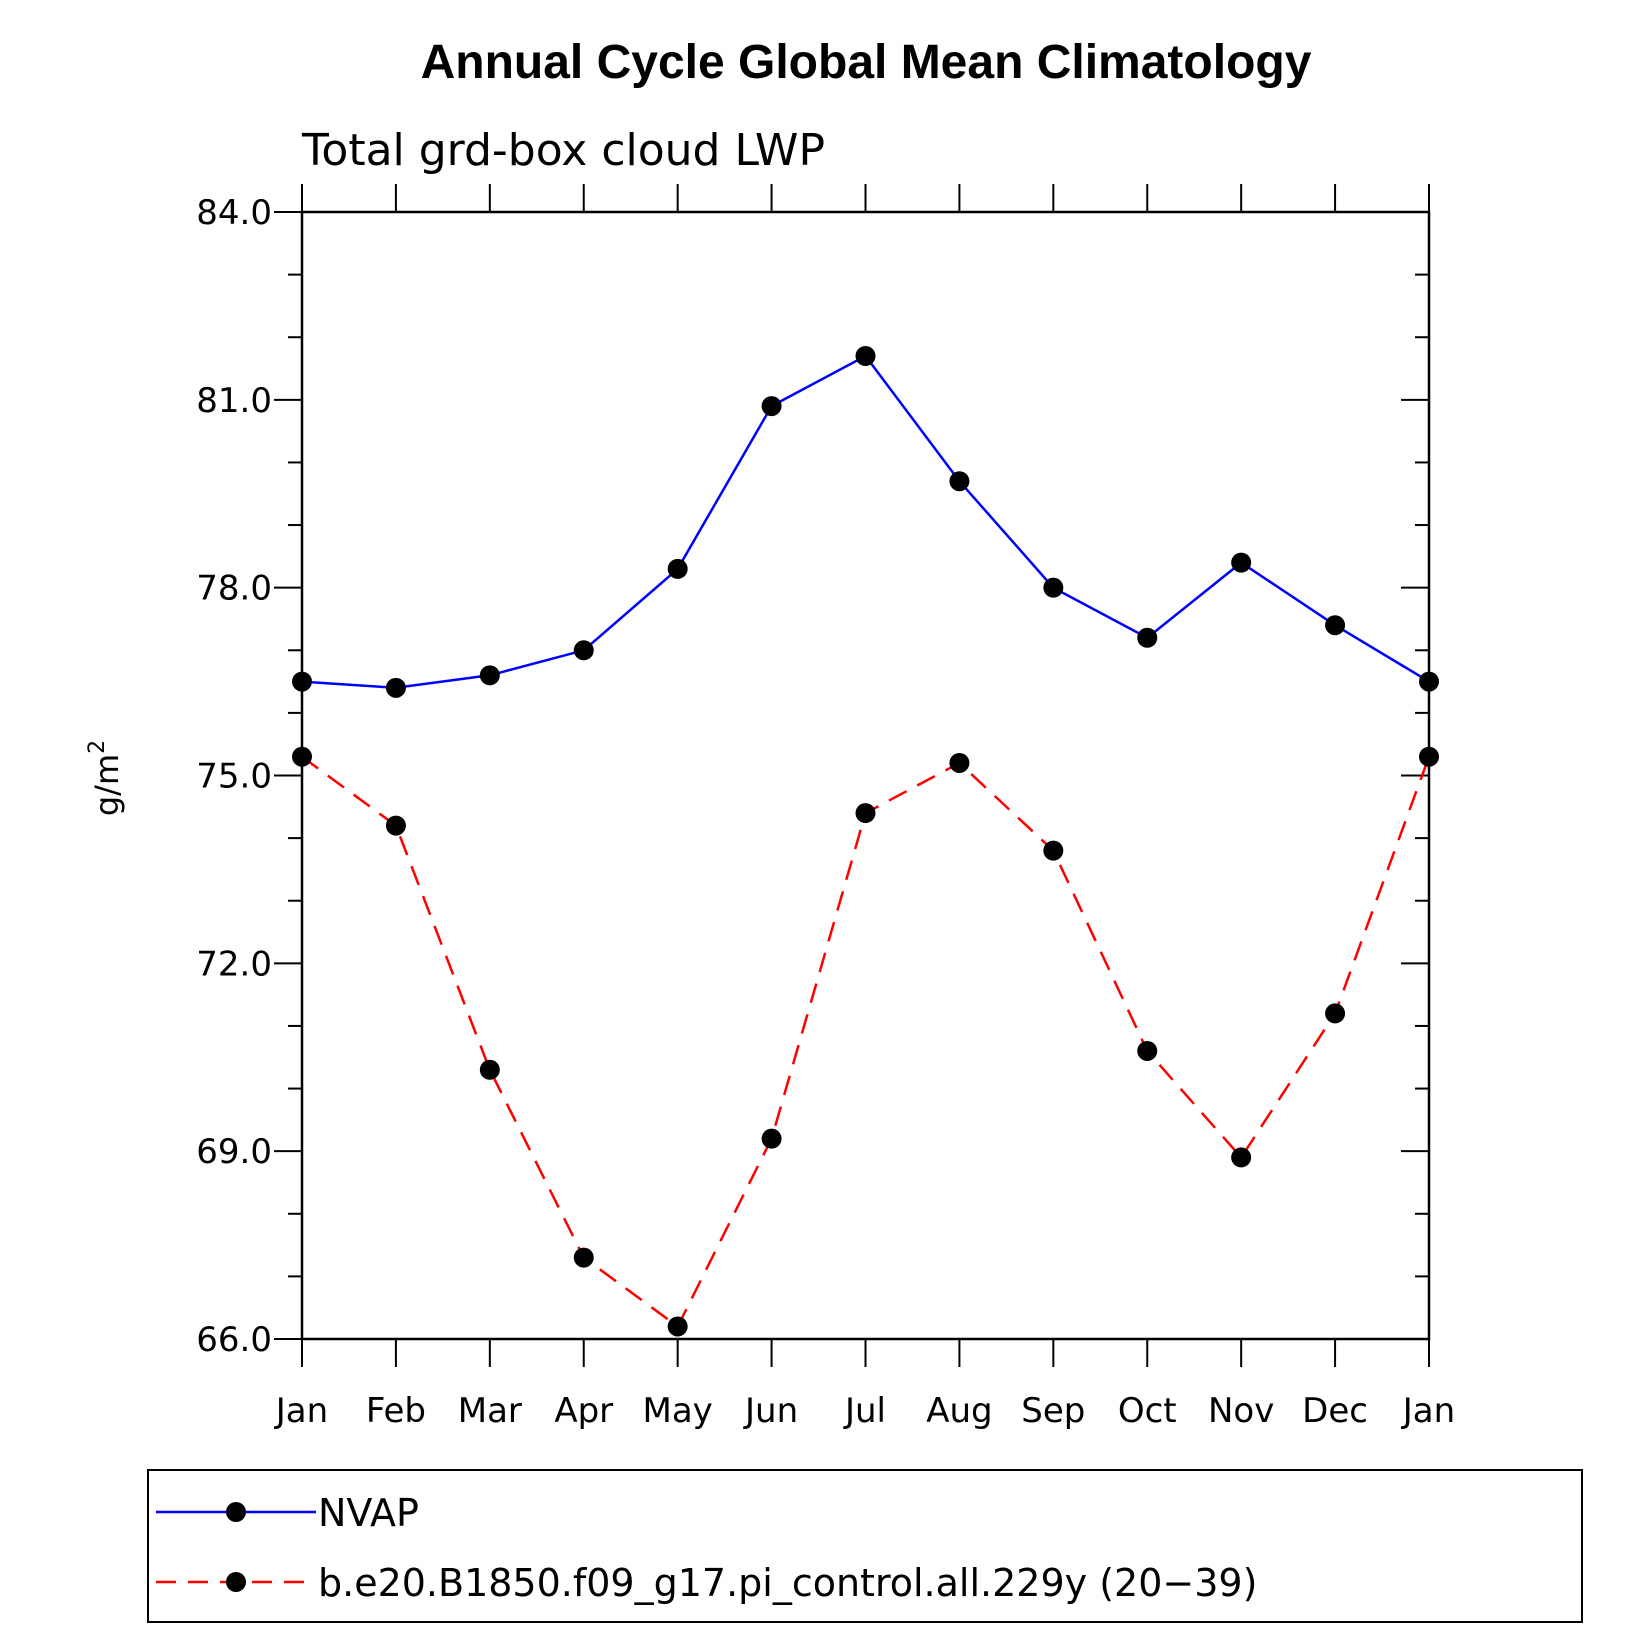 The image size is (1652, 1652). Describe the element at coordinates (678, 1411) in the screenshot. I see `x-tick-label: May` at that location.